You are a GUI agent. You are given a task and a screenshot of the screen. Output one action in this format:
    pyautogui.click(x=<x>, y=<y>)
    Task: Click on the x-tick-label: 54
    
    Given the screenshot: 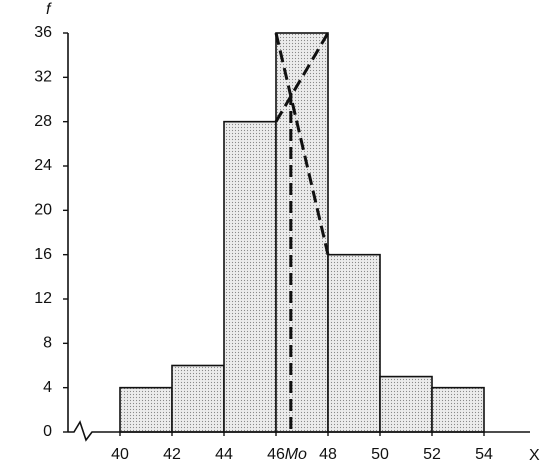 What is the action you would take?
    pyautogui.click(x=484, y=454)
    